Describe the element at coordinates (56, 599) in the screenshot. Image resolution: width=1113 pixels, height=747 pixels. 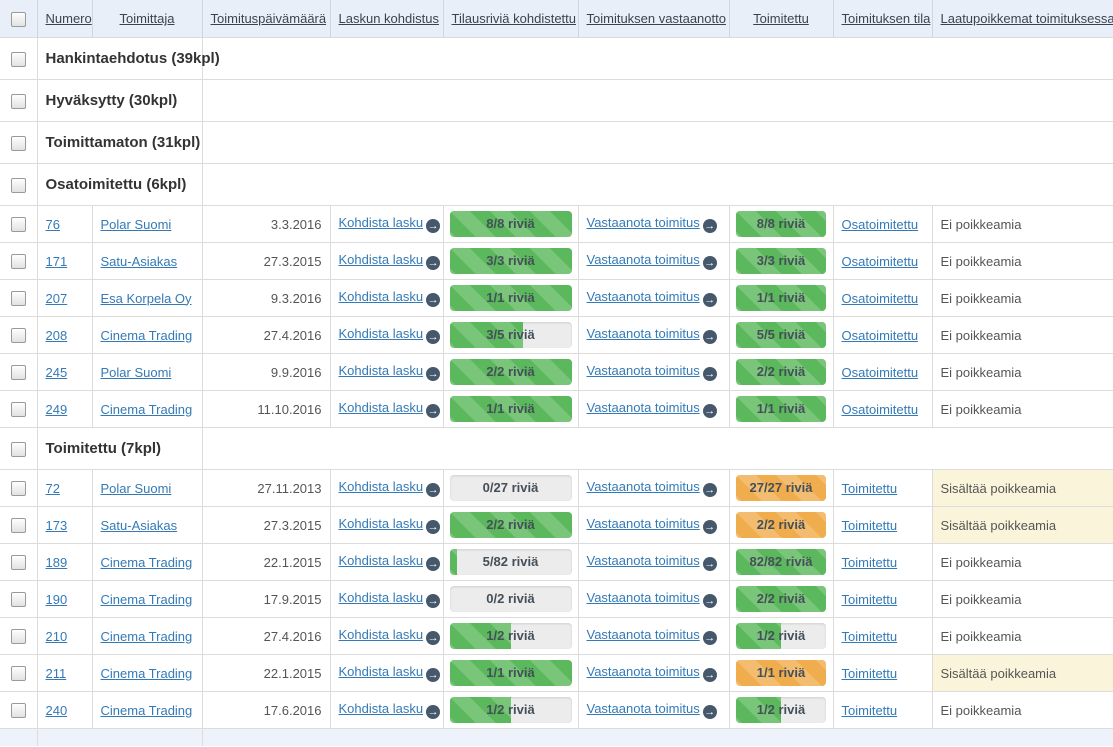
I see `order-number-link: 190` at that location.